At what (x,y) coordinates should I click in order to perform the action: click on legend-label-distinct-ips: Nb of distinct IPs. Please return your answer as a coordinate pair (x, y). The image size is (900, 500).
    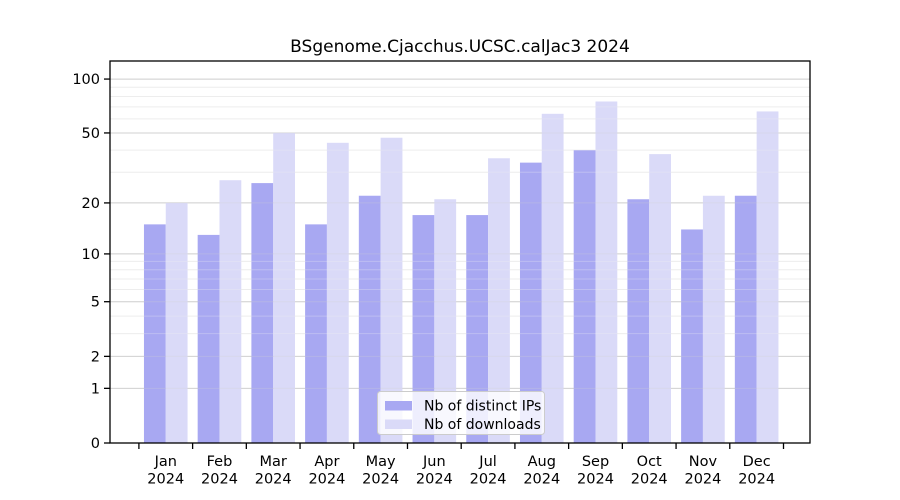
    Looking at the image, I should click on (482, 407).